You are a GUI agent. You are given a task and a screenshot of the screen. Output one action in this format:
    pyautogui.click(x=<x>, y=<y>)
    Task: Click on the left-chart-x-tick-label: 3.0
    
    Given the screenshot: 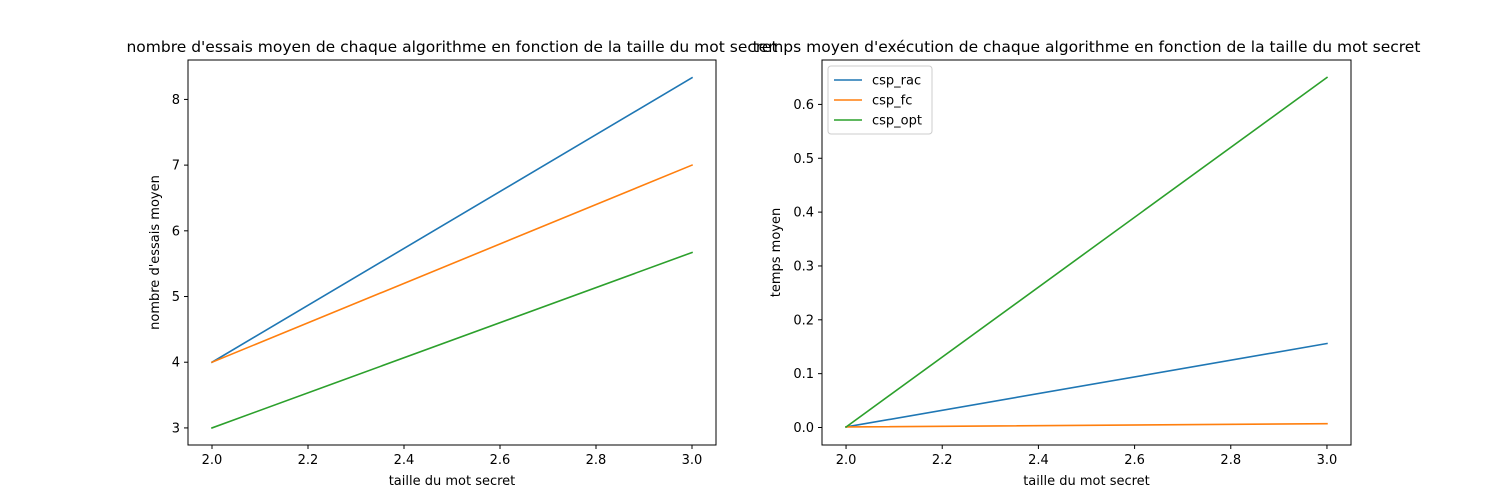 What is the action you would take?
    pyautogui.click(x=692, y=460)
    